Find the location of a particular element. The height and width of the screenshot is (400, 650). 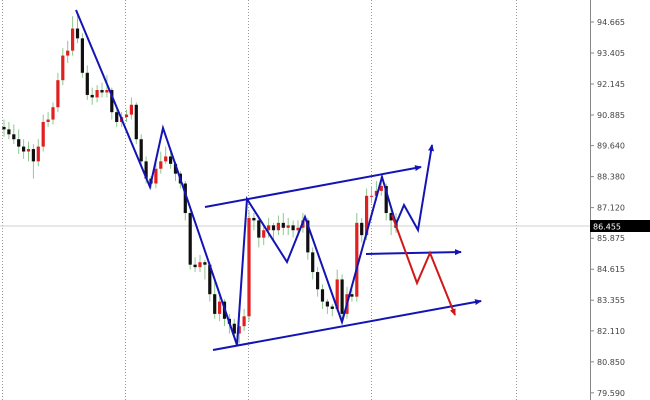

y-tick-label: 90.885 is located at coordinates (611, 115).